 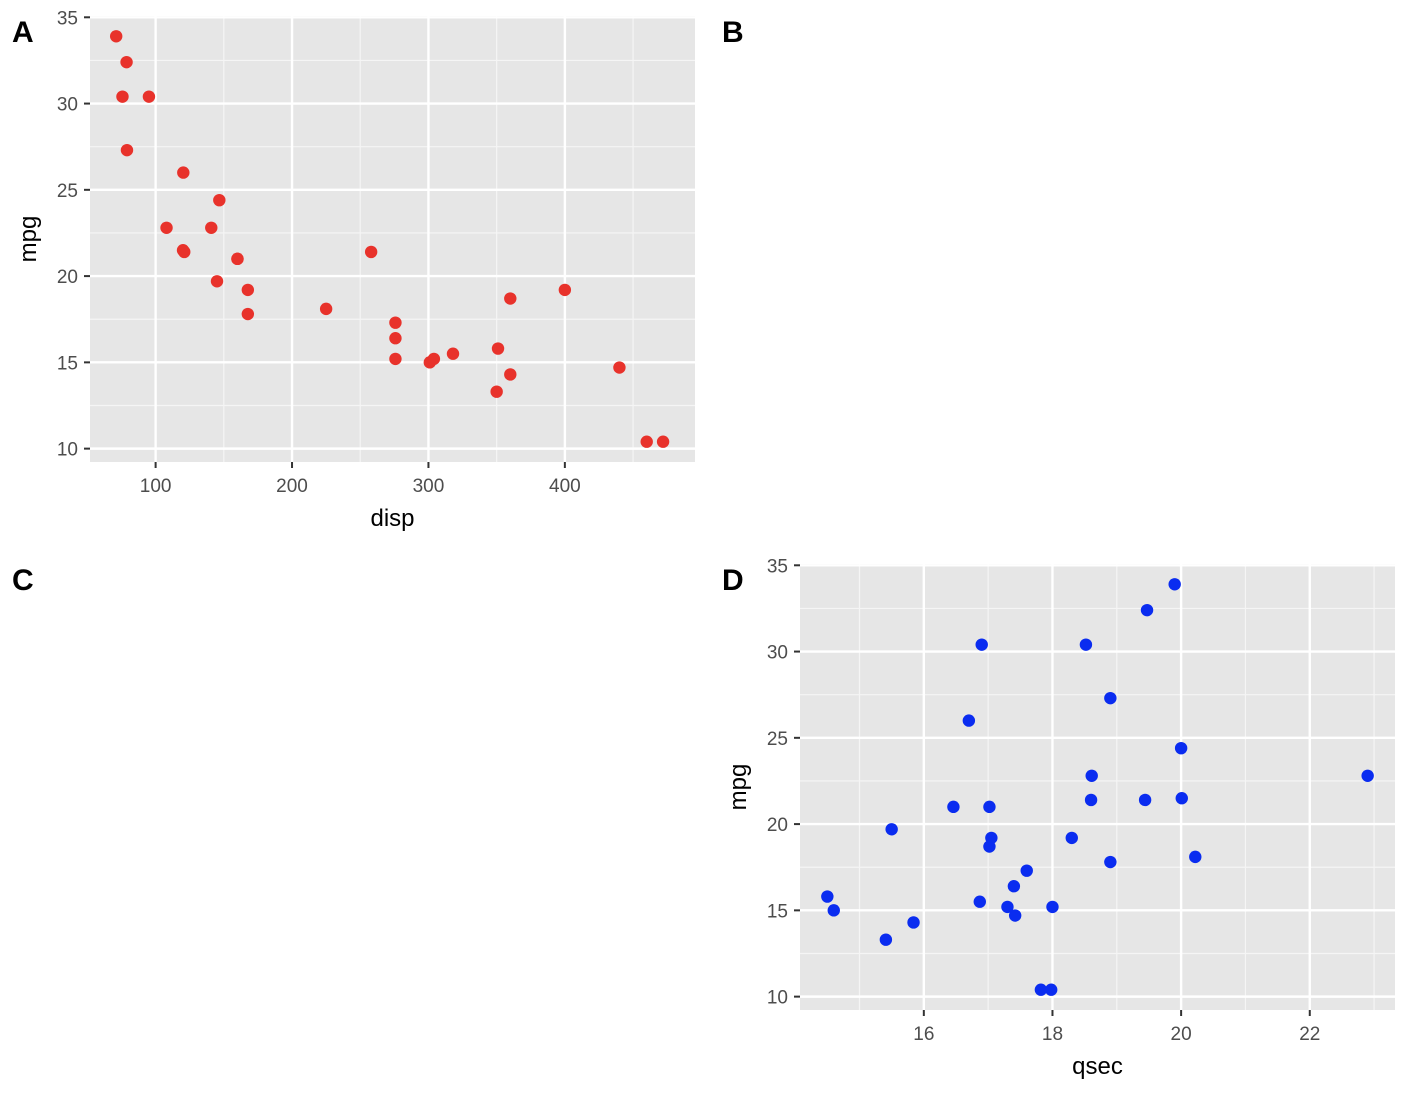 What do you see at coordinates (156, 486) in the screenshot?
I see `x-tick-label: 100` at bounding box center [156, 486].